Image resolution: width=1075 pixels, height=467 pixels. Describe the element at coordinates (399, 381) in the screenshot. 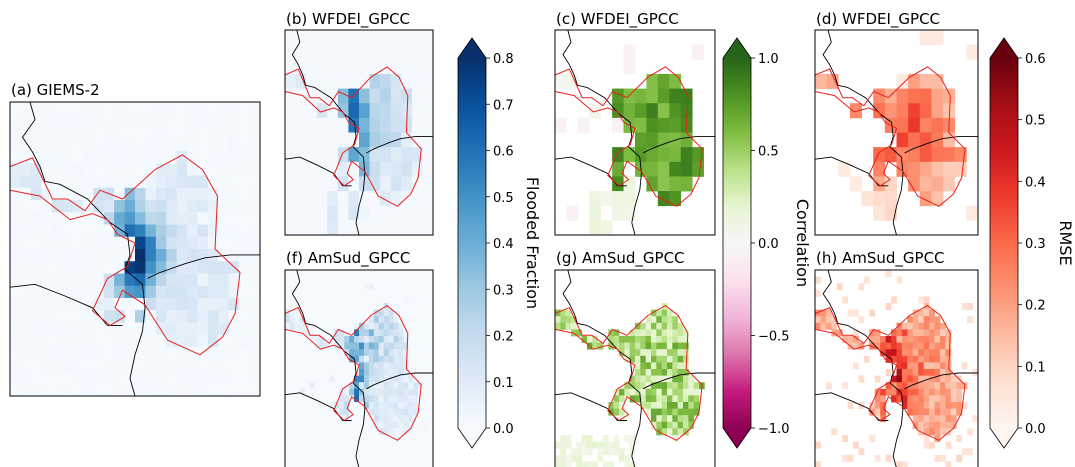

I see `coastline` at that location.